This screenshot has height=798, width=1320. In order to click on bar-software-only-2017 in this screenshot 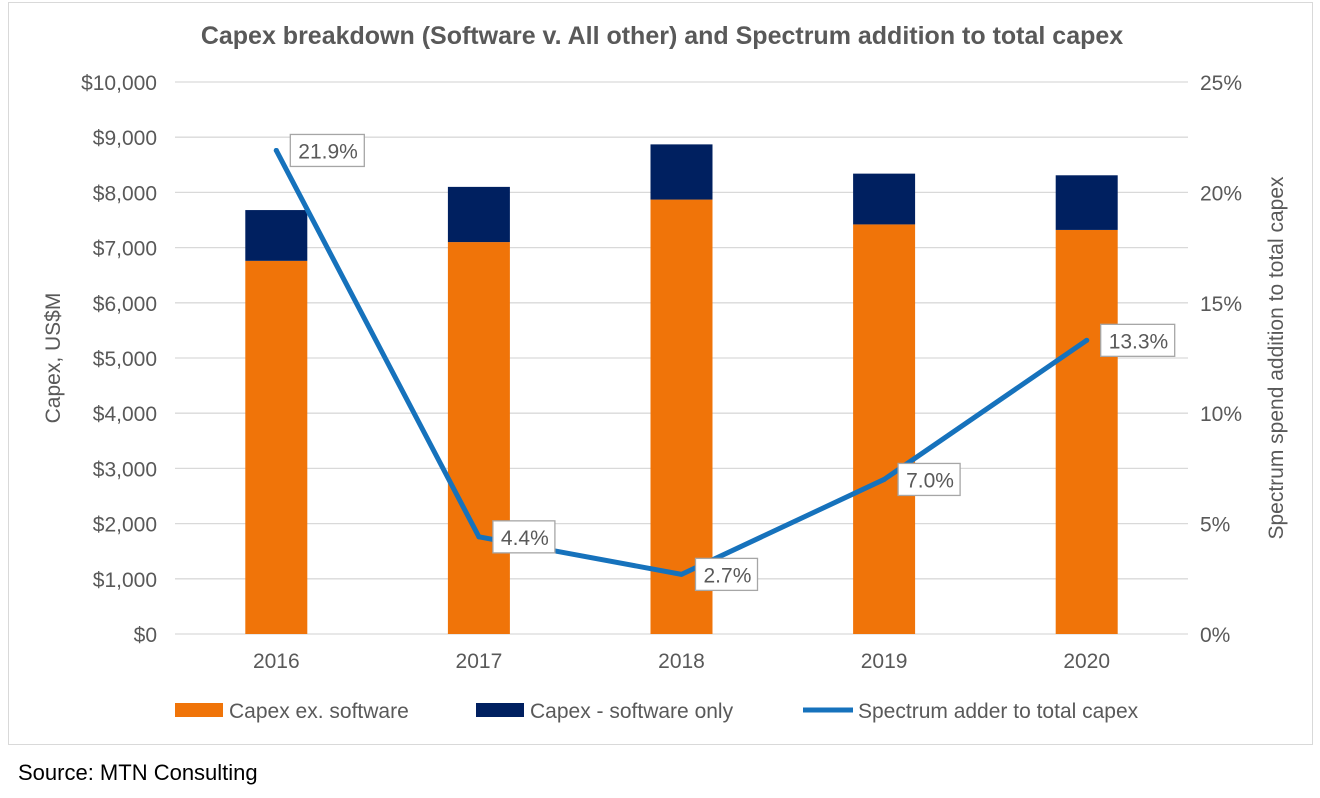, I will do `click(478, 214)`.